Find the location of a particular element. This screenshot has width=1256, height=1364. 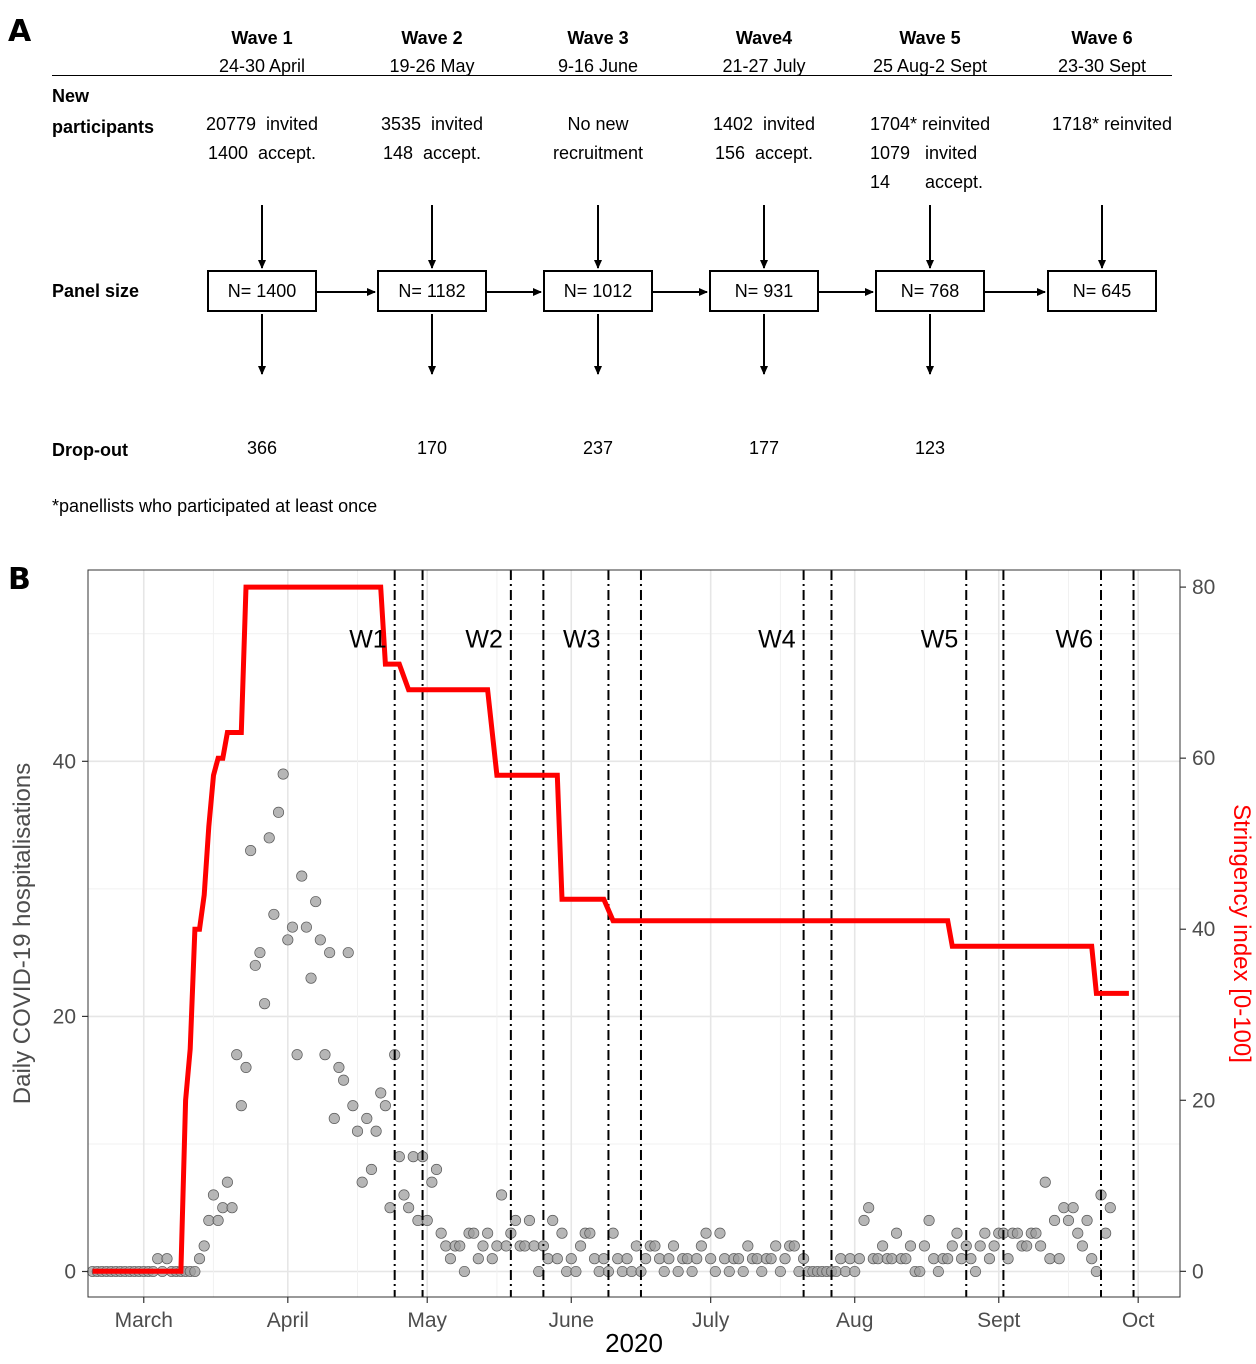

y2-tick-label: 60 is located at coordinates (1203, 758).